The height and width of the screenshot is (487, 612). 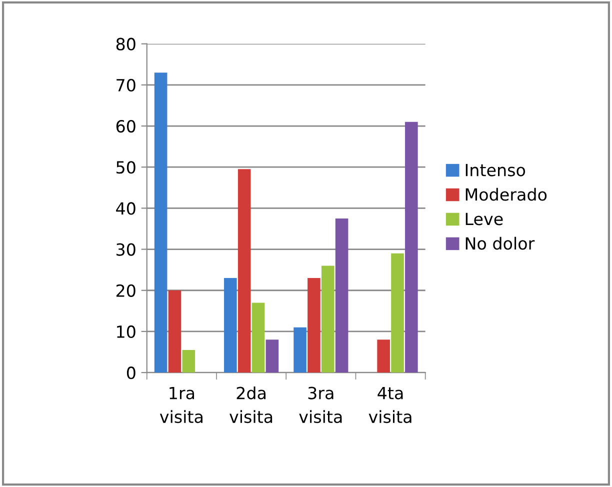 What do you see at coordinates (126, 126) in the screenshot?
I see `y-tick-label: 60` at bounding box center [126, 126].